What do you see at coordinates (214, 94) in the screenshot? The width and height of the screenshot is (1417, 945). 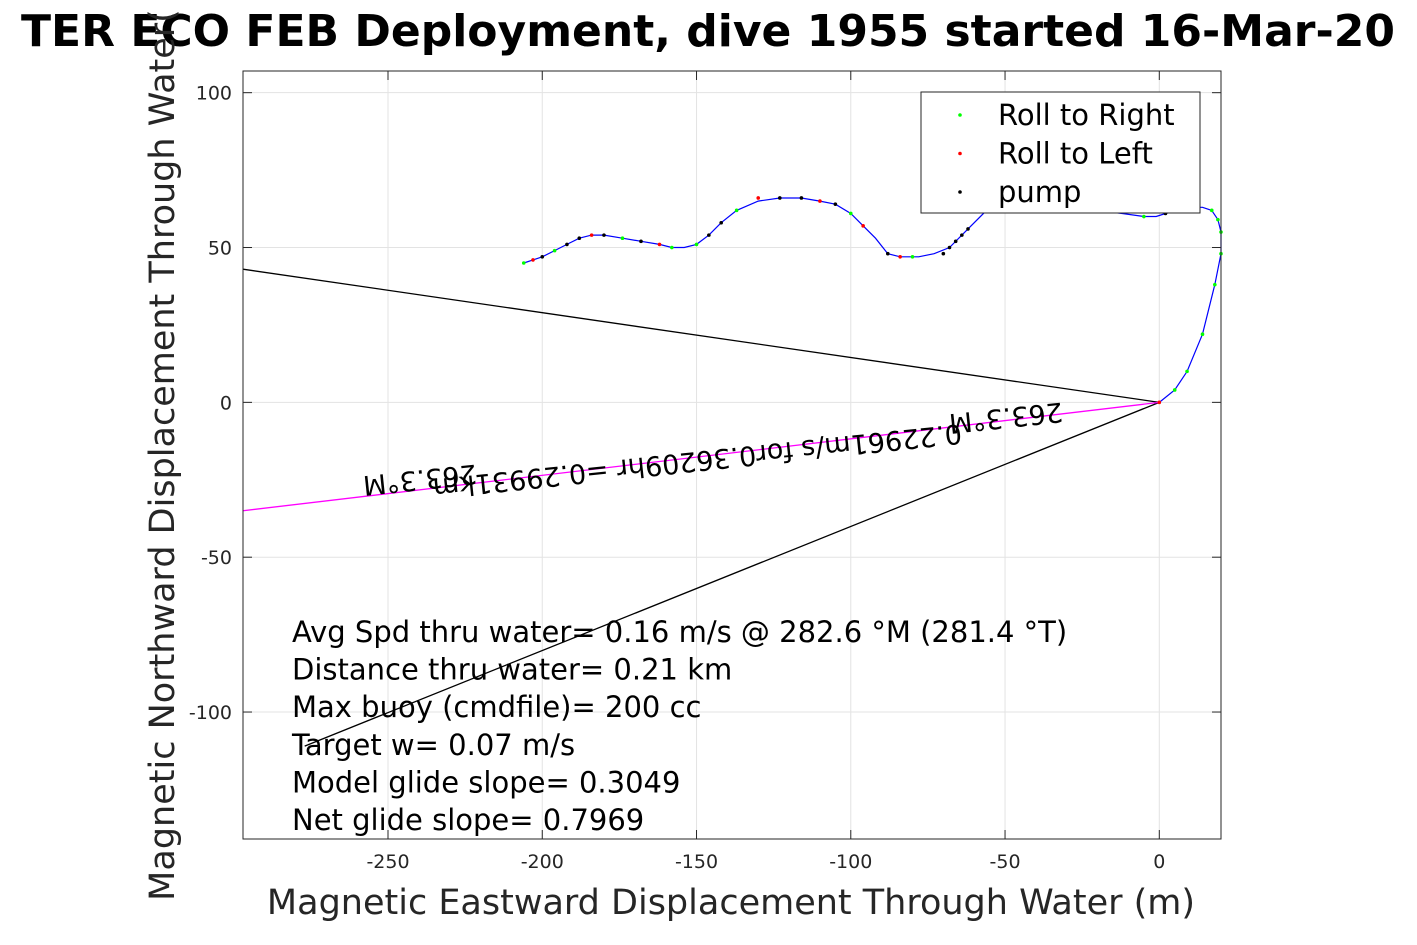 I see `y-tick-label: 100` at bounding box center [214, 94].